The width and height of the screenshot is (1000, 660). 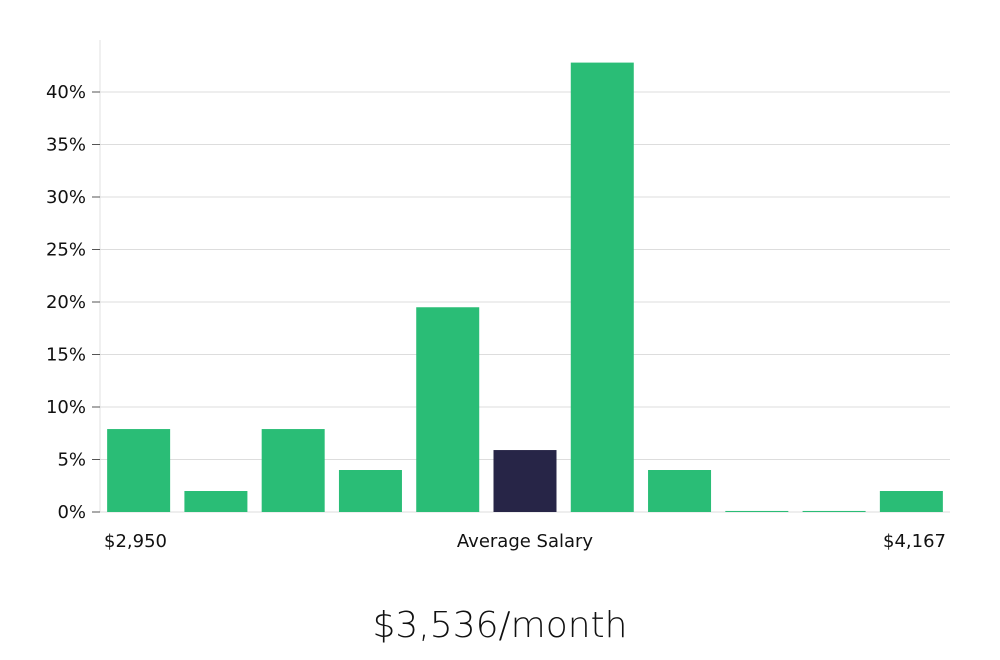 I want to click on y-tick-label: 5%, so click(x=71, y=460).